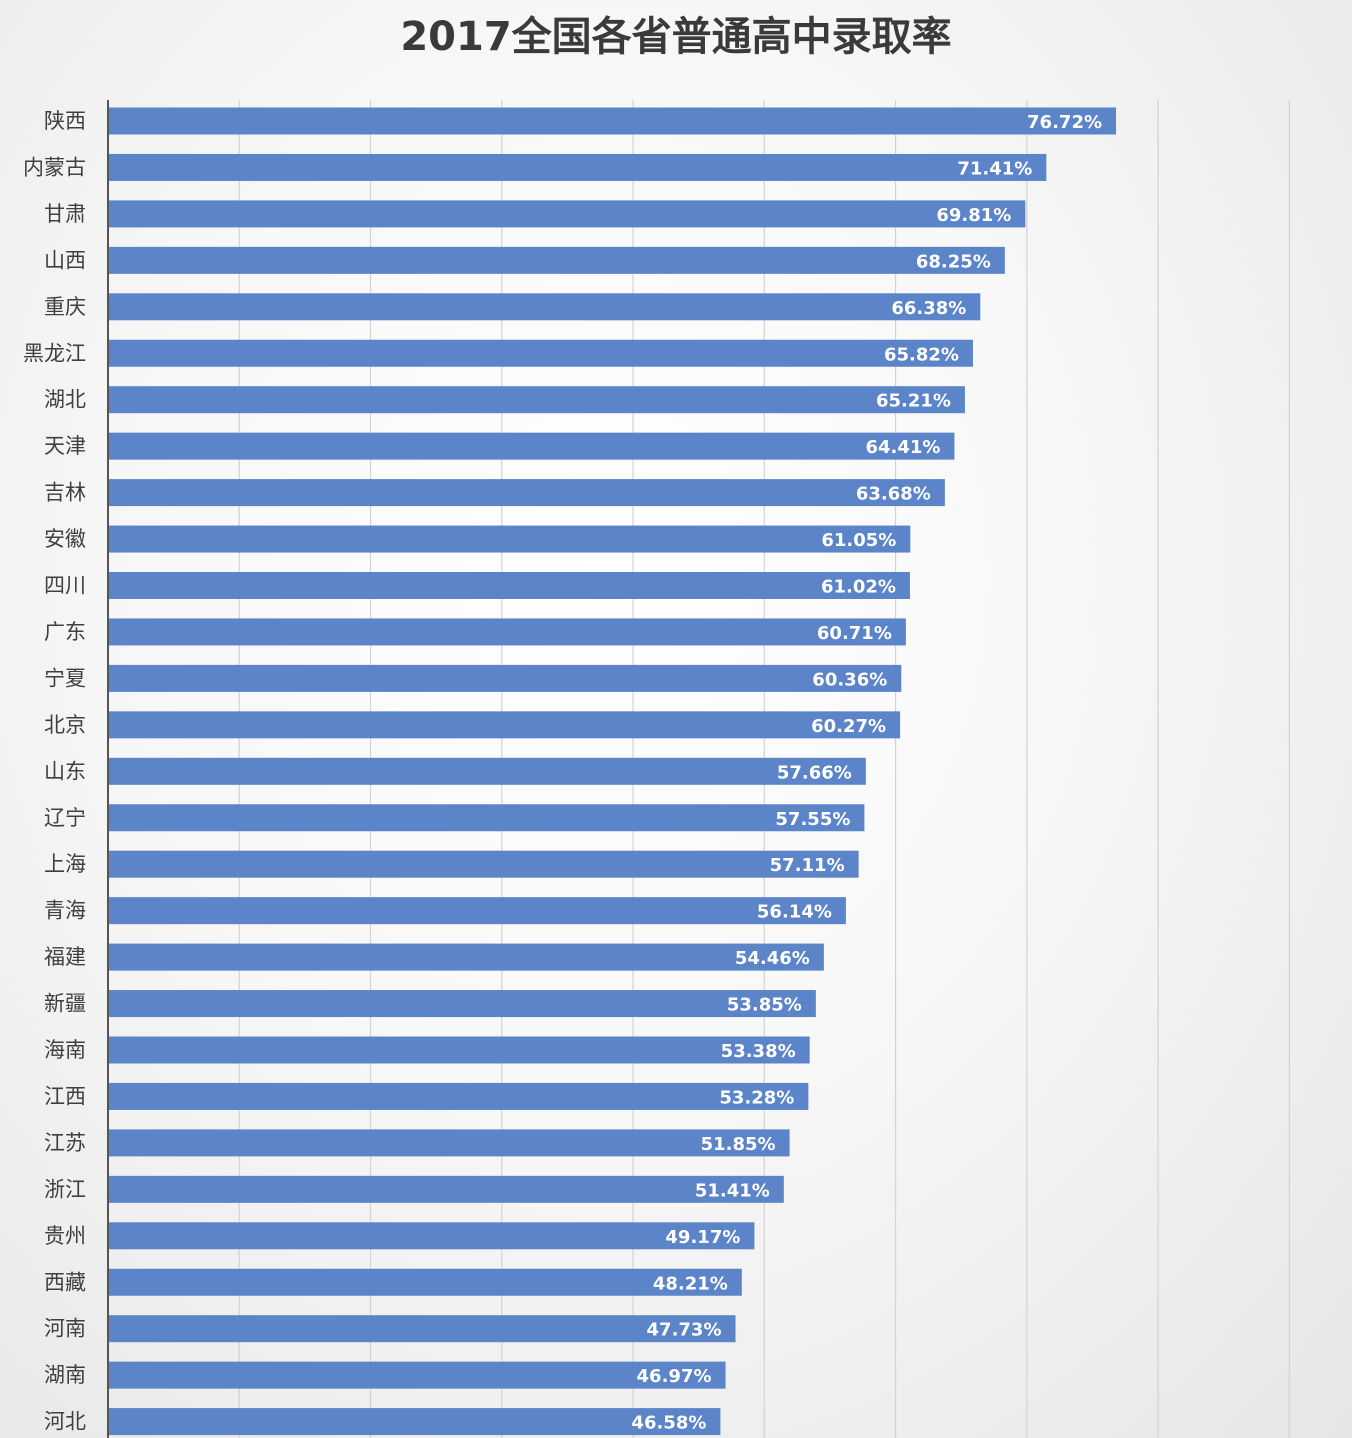 The height and width of the screenshot is (1438, 1352). What do you see at coordinates (65, 1236) in the screenshot?
I see `category-label: 贵州` at bounding box center [65, 1236].